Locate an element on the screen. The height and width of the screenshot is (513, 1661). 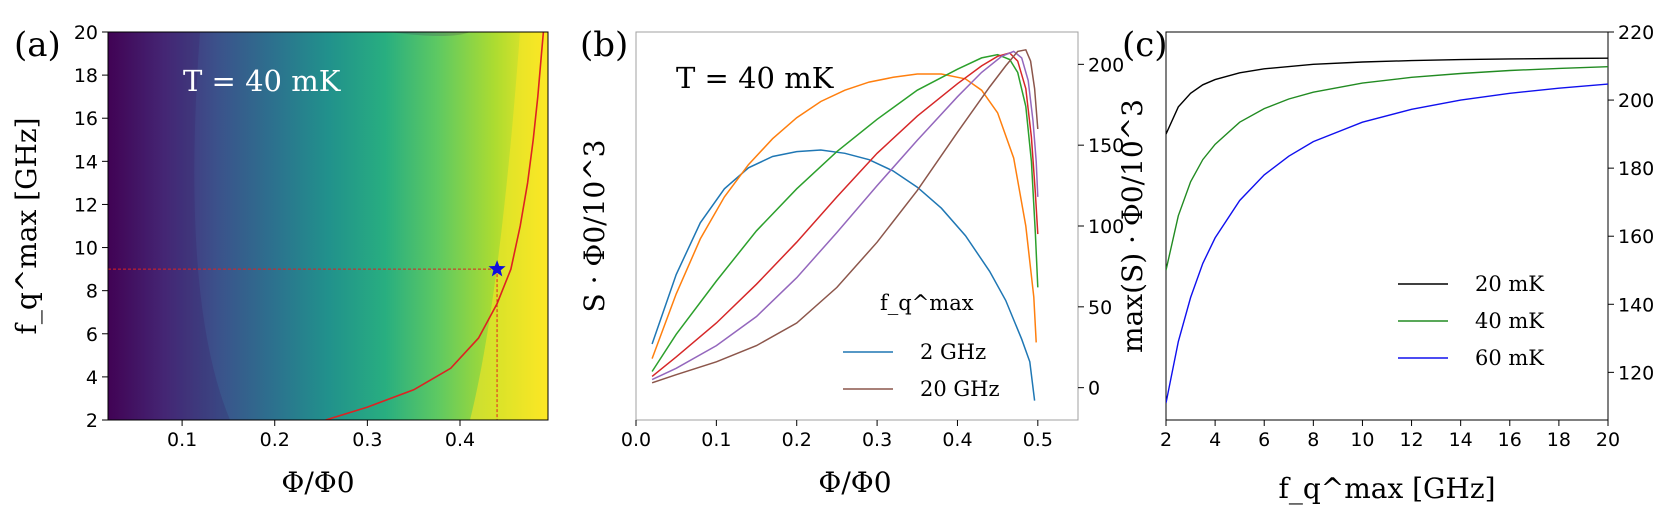
x-tick-label: 16 is located at coordinates (1510, 440).